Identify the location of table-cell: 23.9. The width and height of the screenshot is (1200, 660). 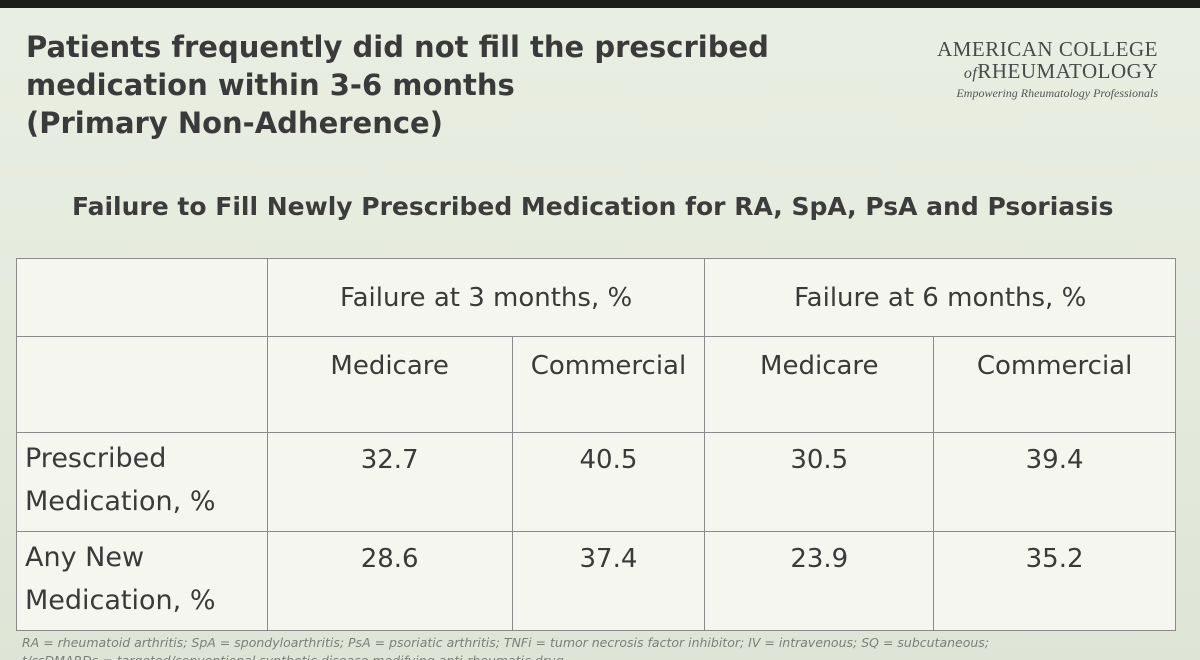
(819, 581).